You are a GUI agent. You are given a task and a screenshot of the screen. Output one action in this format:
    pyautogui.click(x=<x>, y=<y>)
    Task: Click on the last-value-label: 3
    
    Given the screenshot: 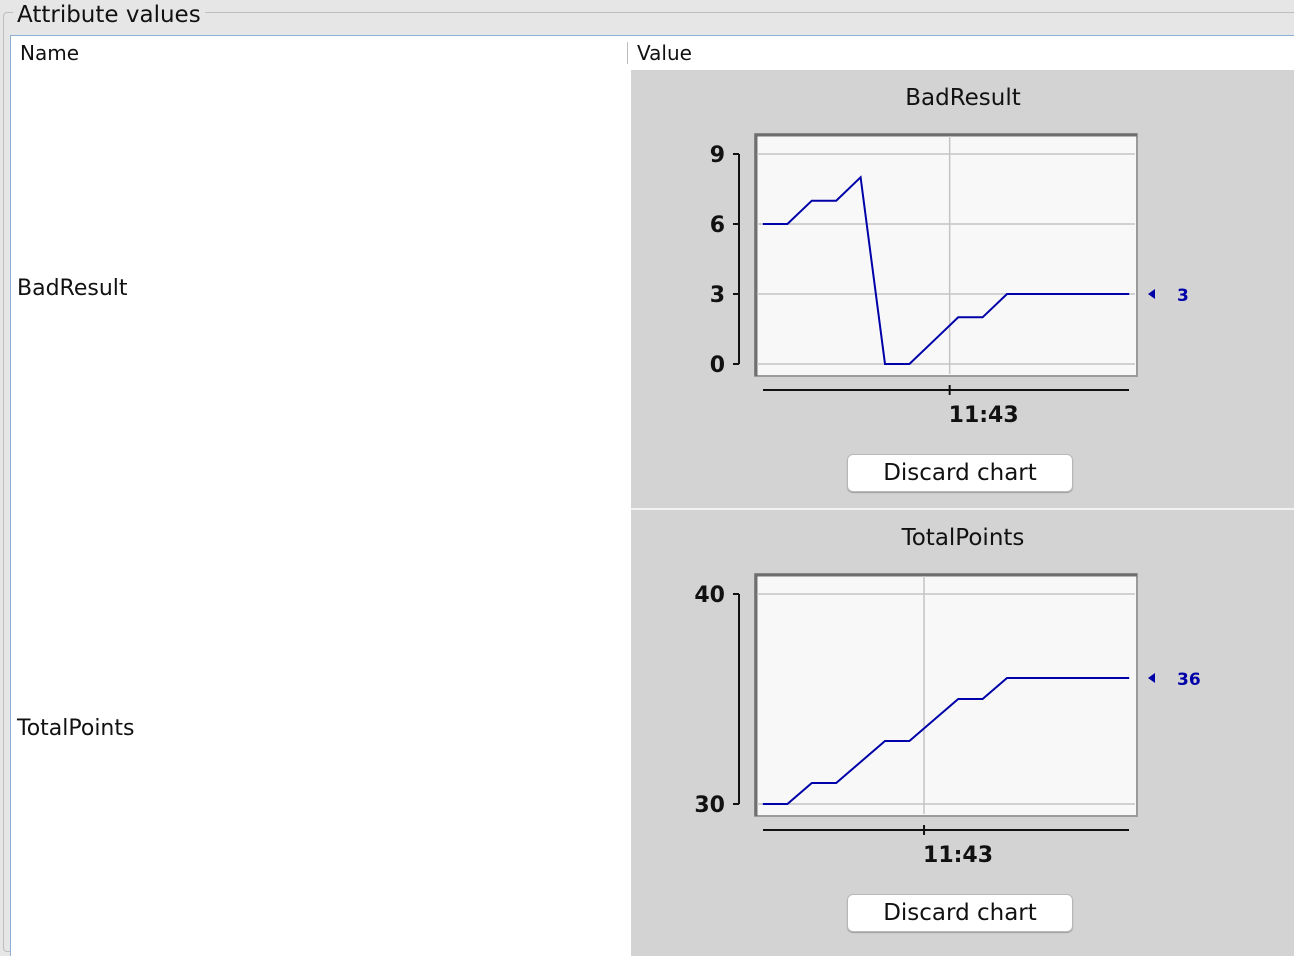 What is the action you would take?
    pyautogui.click(x=1183, y=296)
    